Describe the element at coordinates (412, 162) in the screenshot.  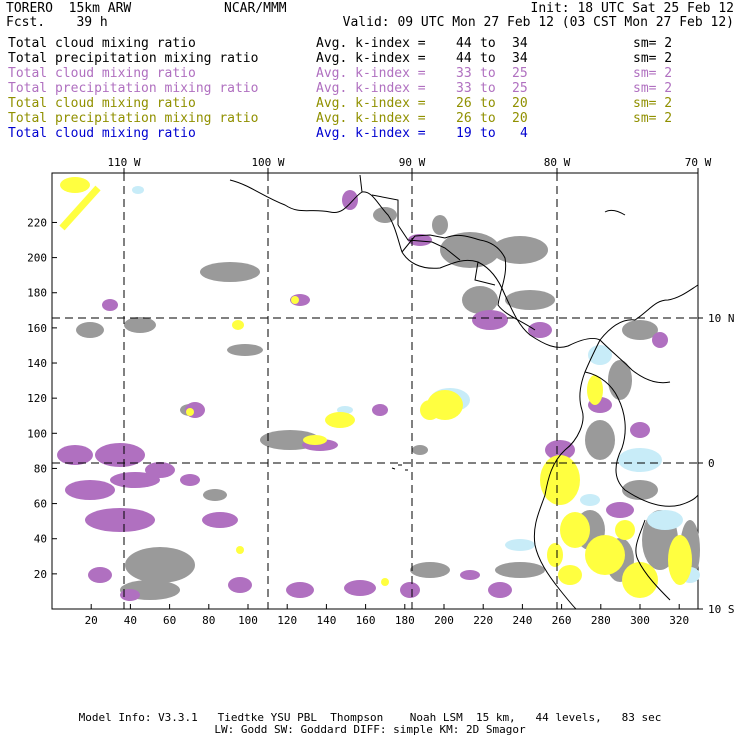
I see `lon-label: 90 W` at that location.